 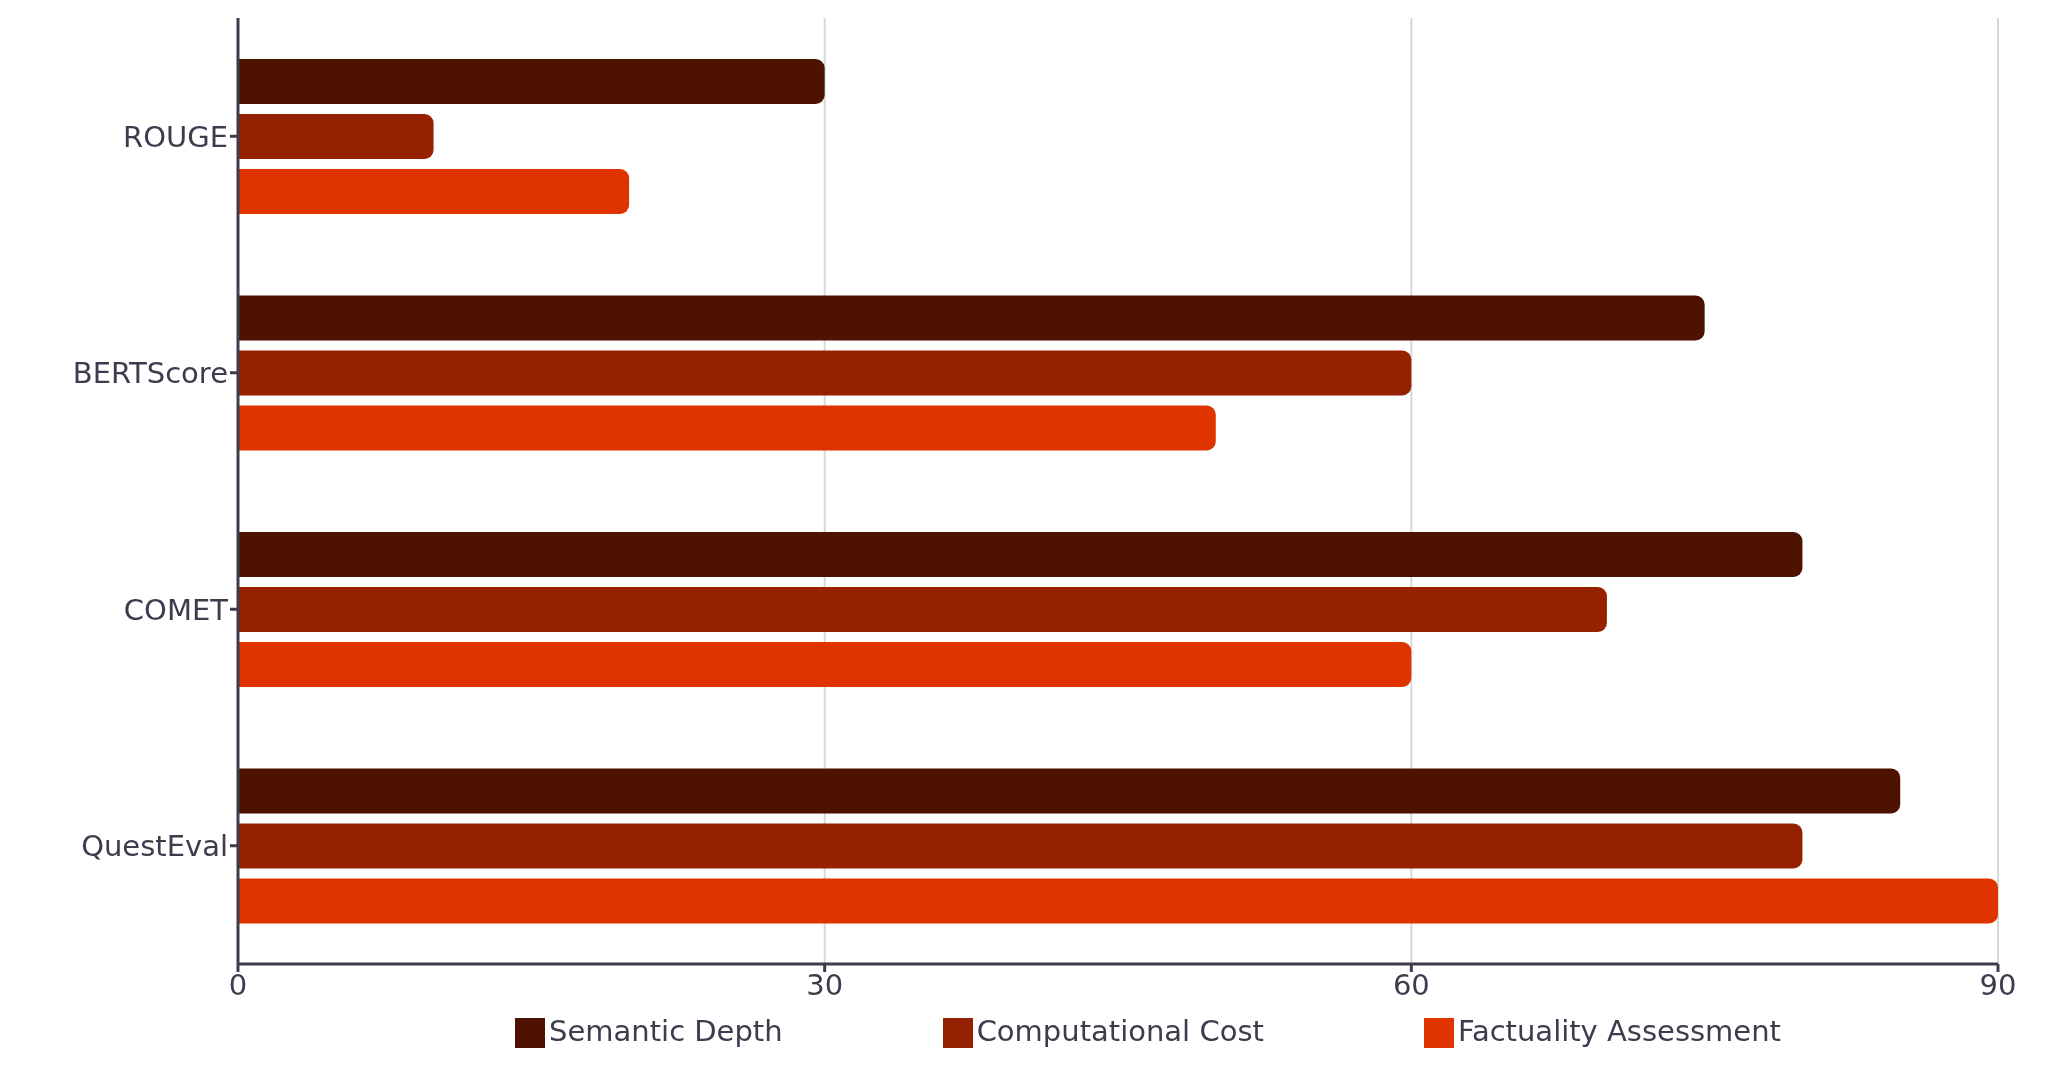 I want to click on y-tick-label: QuestEval, so click(x=154, y=846).